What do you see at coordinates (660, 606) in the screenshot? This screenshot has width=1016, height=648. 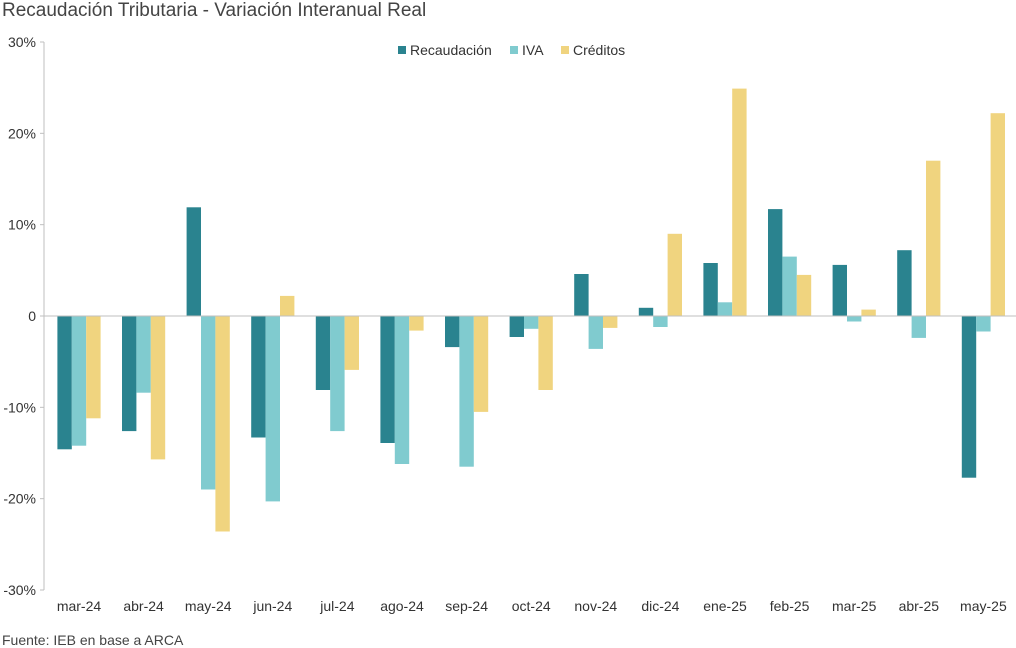 I see `x-tick-label: dic-24` at bounding box center [660, 606].